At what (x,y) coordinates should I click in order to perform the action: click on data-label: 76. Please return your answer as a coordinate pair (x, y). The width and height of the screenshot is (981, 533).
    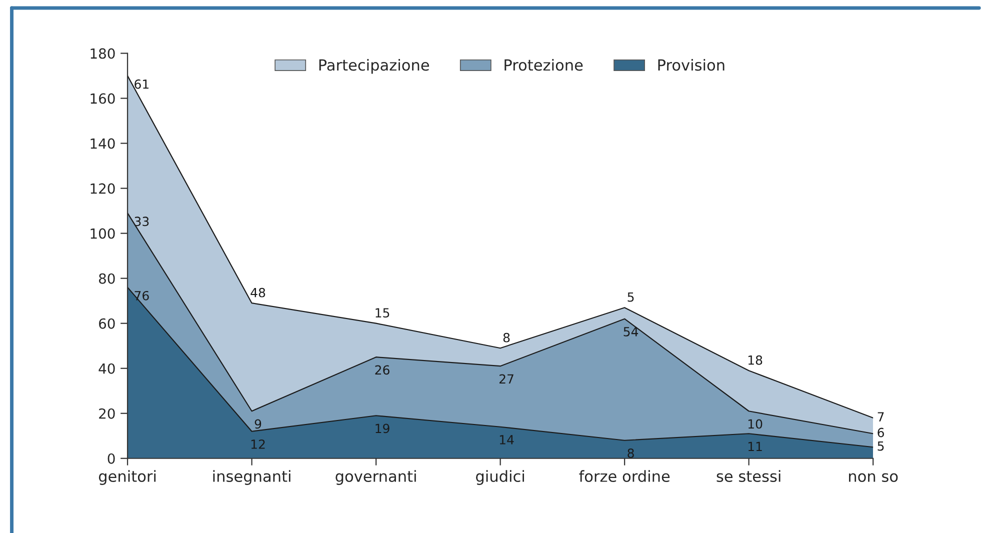
    Looking at the image, I should click on (141, 295).